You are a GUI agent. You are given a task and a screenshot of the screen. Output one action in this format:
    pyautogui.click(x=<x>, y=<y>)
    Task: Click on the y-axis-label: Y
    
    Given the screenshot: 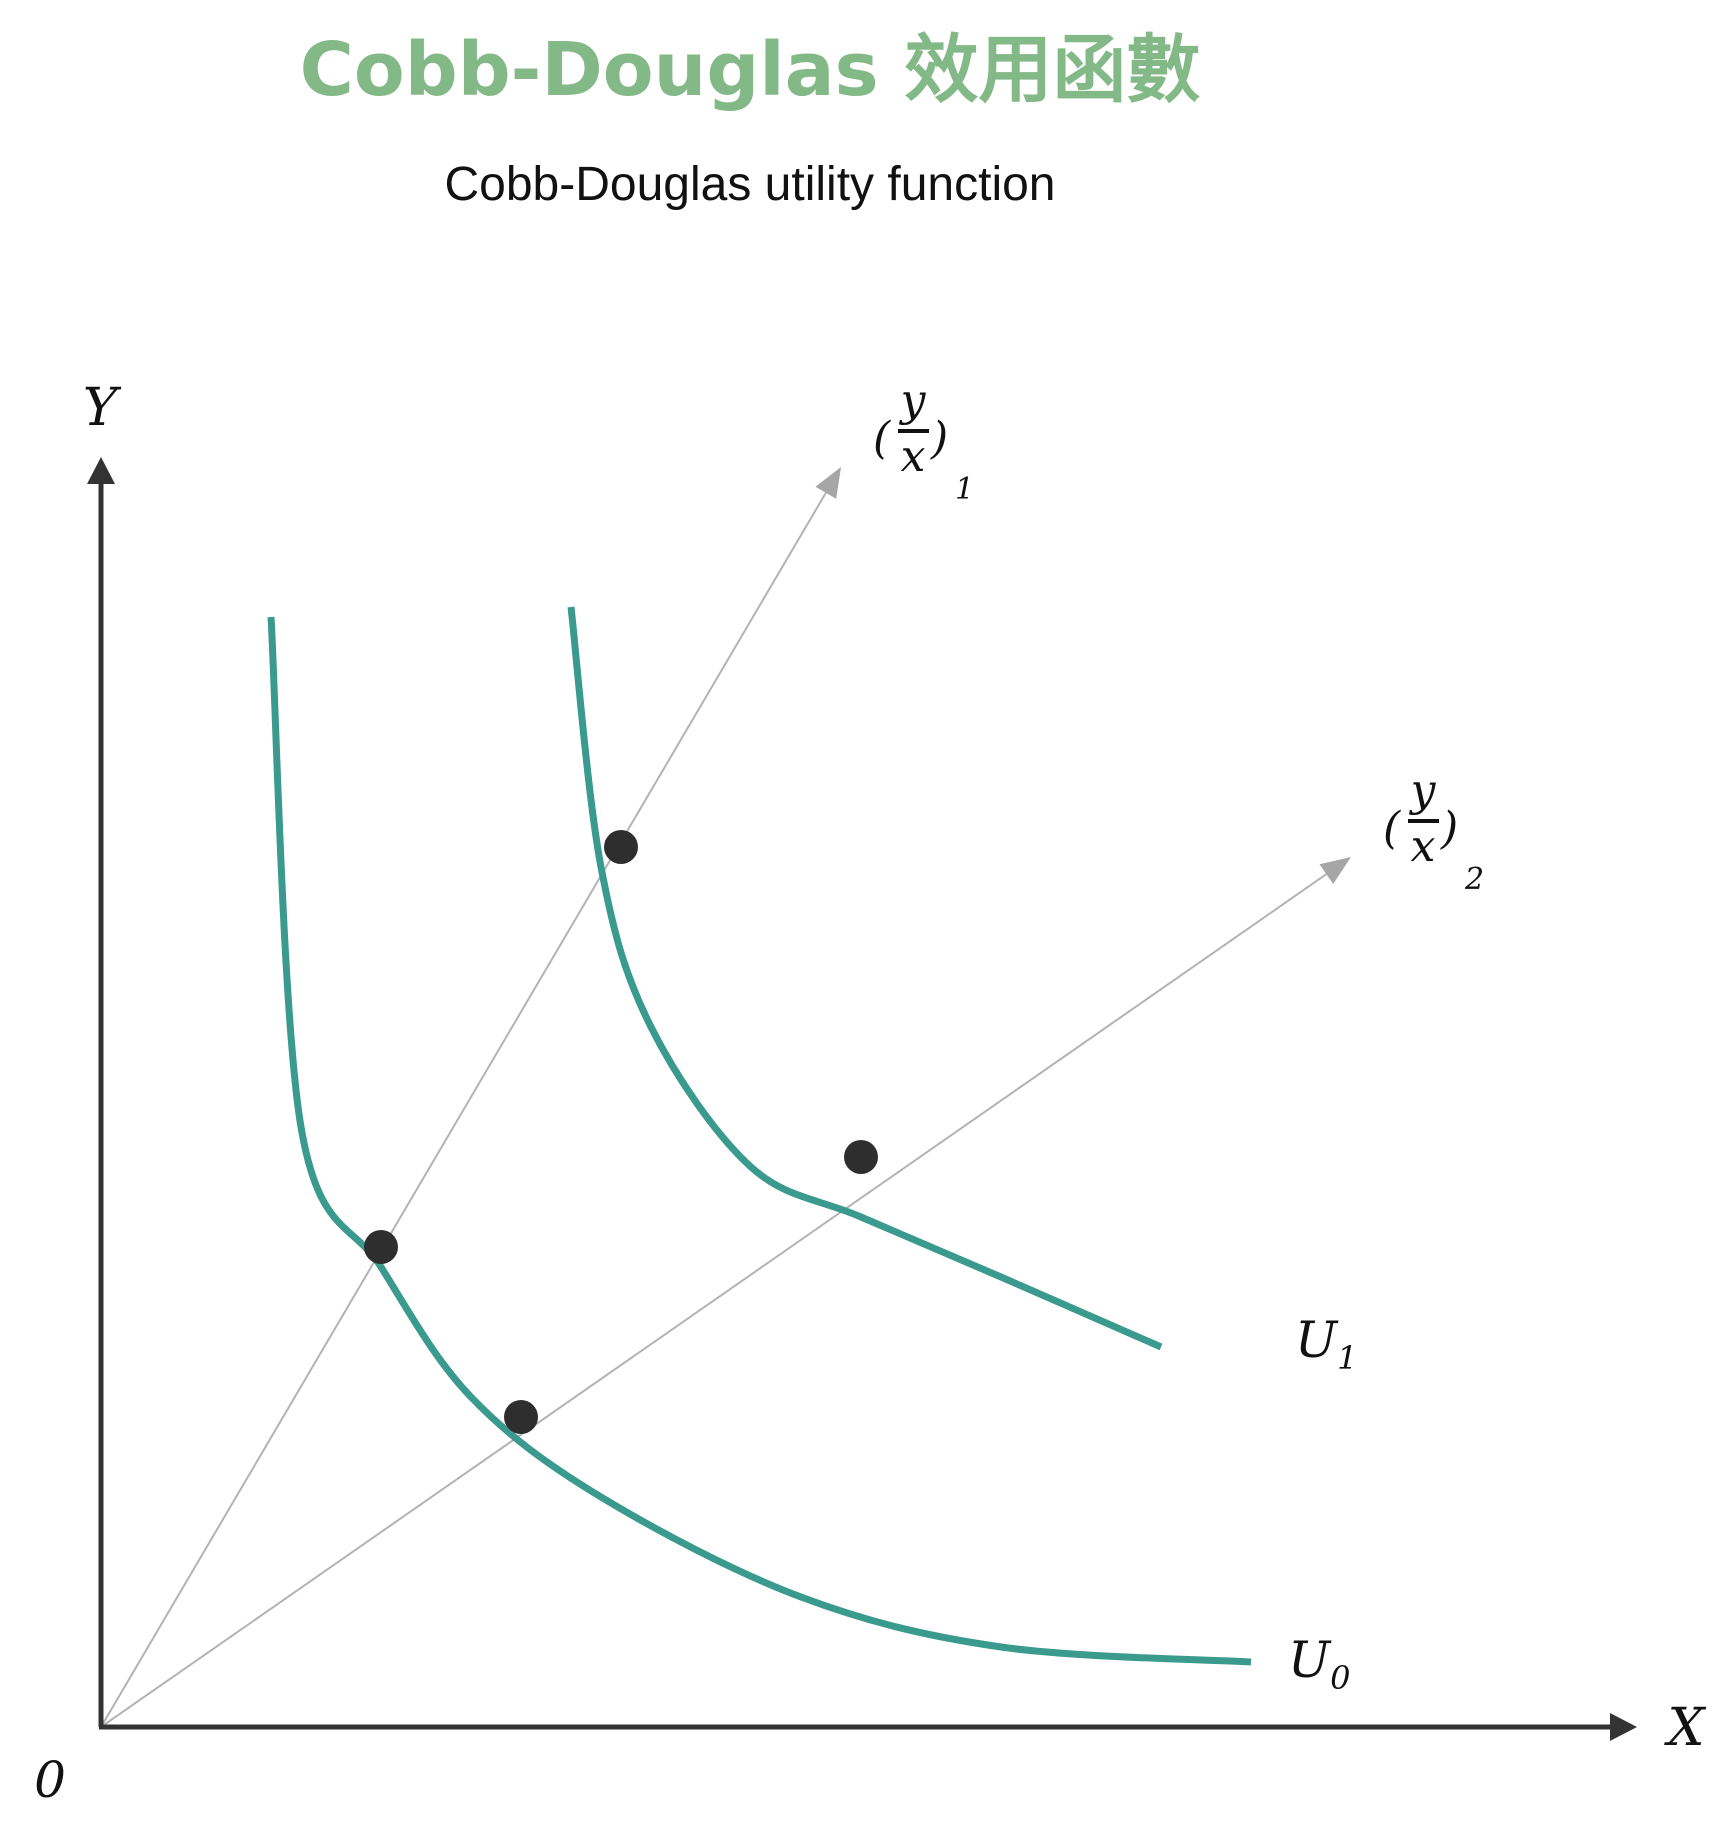 What is the action you would take?
    pyautogui.click(x=102, y=408)
    